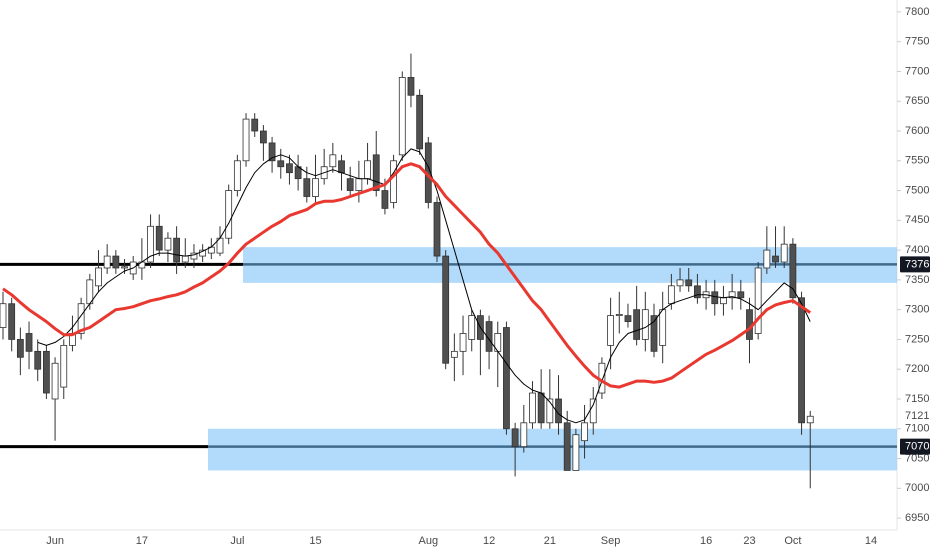 Image resolution: width=932 pixels, height=550 pixels. What do you see at coordinates (550, 541) in the screenshot?
I see `x-tick-label: 21` at bounding box center [550, 541].